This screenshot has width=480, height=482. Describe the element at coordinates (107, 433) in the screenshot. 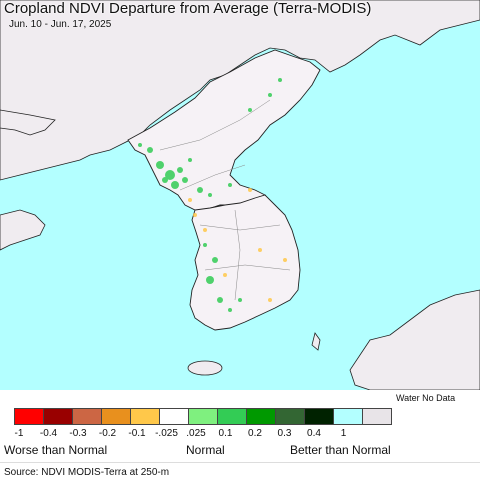

I see `legend-tick: -0.2` at that location.